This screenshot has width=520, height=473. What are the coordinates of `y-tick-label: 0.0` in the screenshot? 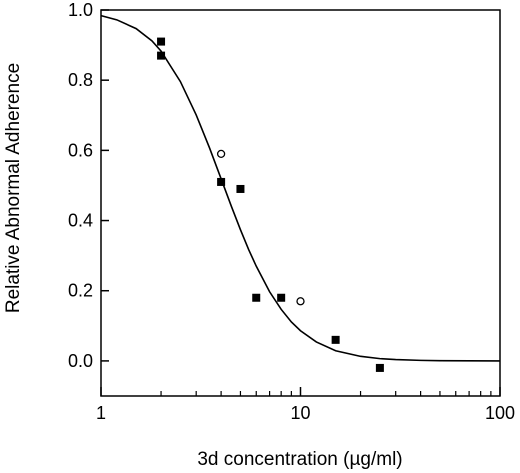 It's located at (80, 361).